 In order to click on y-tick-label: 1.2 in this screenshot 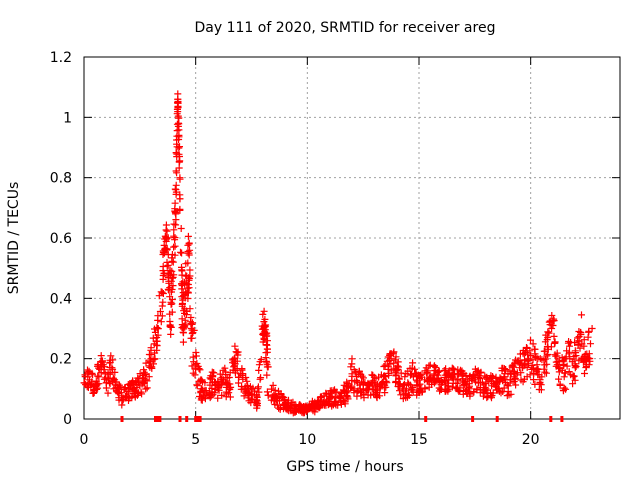, I will do `click(61, 58)`.